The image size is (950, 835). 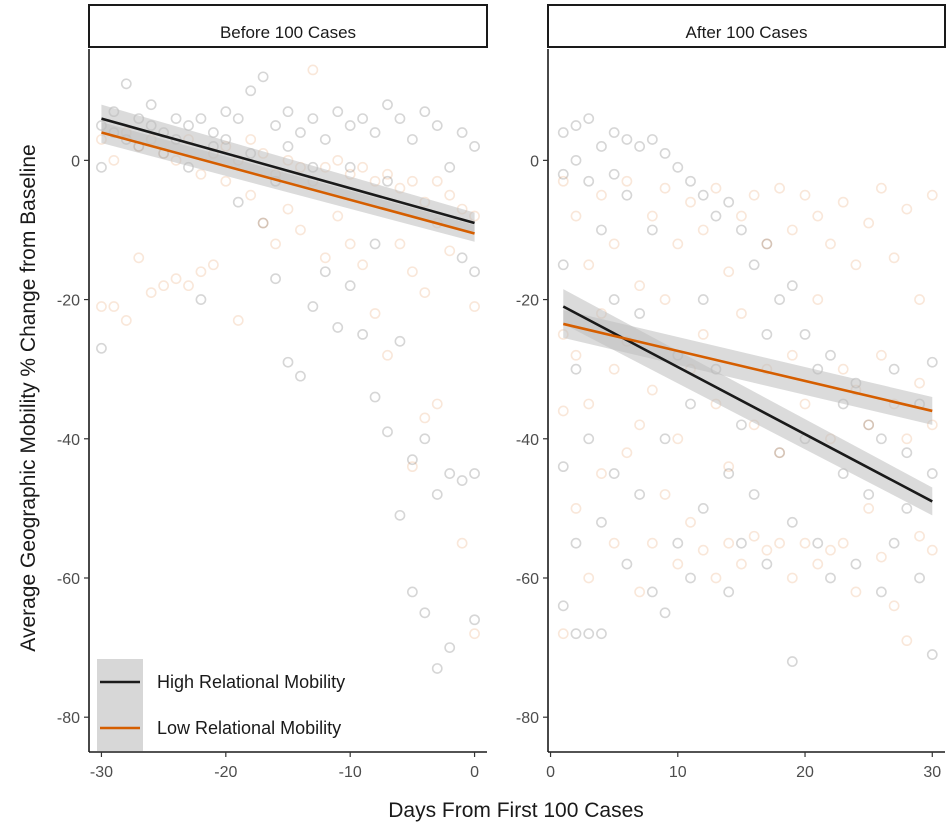 I want to click on panel-title: Before 100 Cases, so click(x=288, y=32).